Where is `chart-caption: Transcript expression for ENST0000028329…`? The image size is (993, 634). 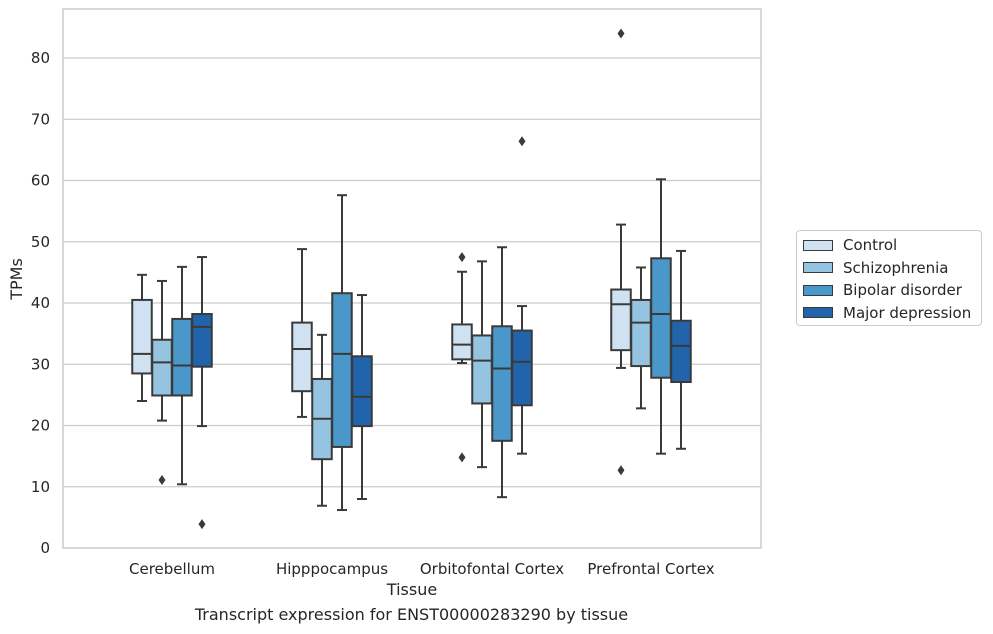
chart-caption: Transcript expression for ENST0000028329… is located at coordinates (411, 614).